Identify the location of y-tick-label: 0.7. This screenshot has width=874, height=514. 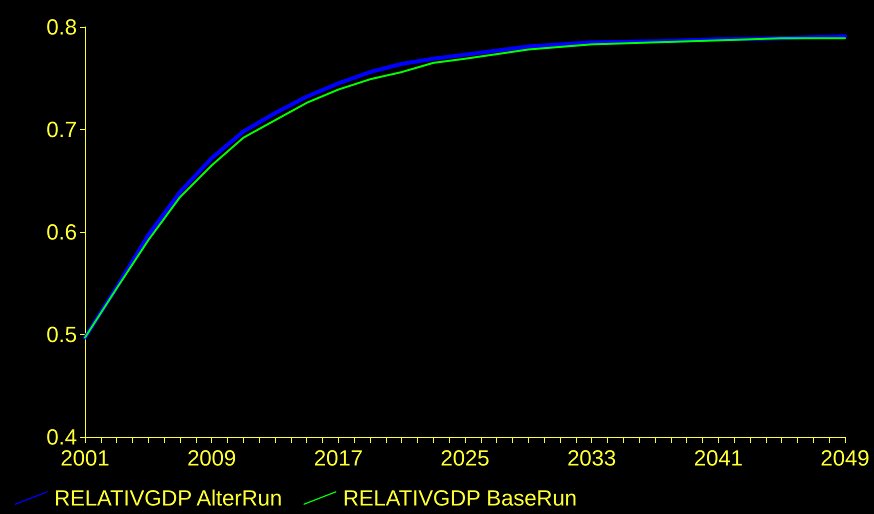
(61, 129).